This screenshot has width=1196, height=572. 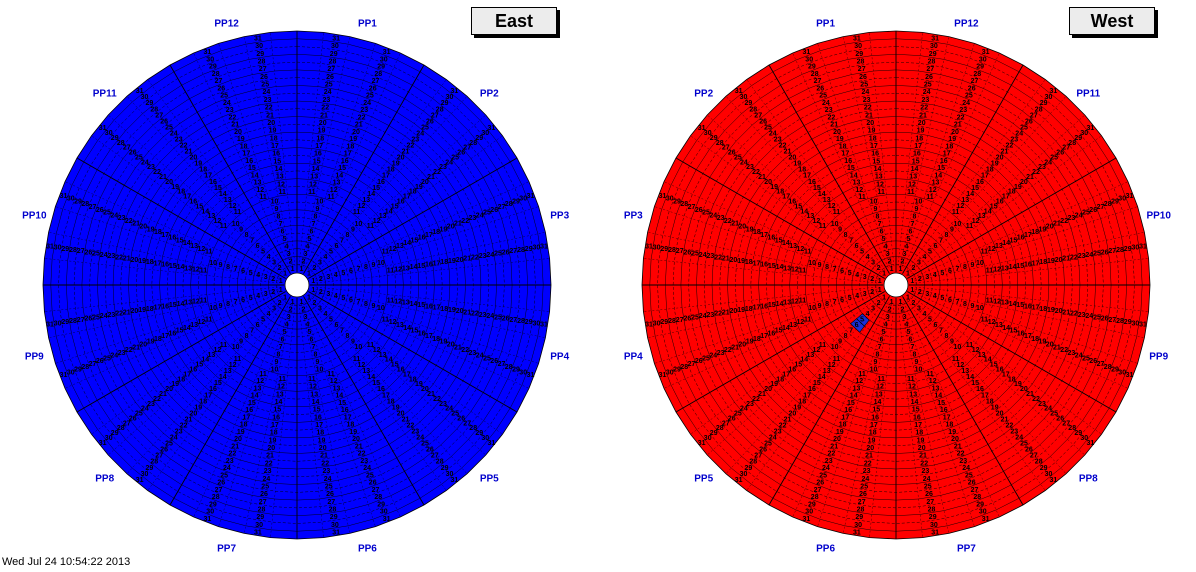 What do you see at coordinates (797, 164) in the screenshot?
I see `cell-number: 19` at bounding box center [797, 164].